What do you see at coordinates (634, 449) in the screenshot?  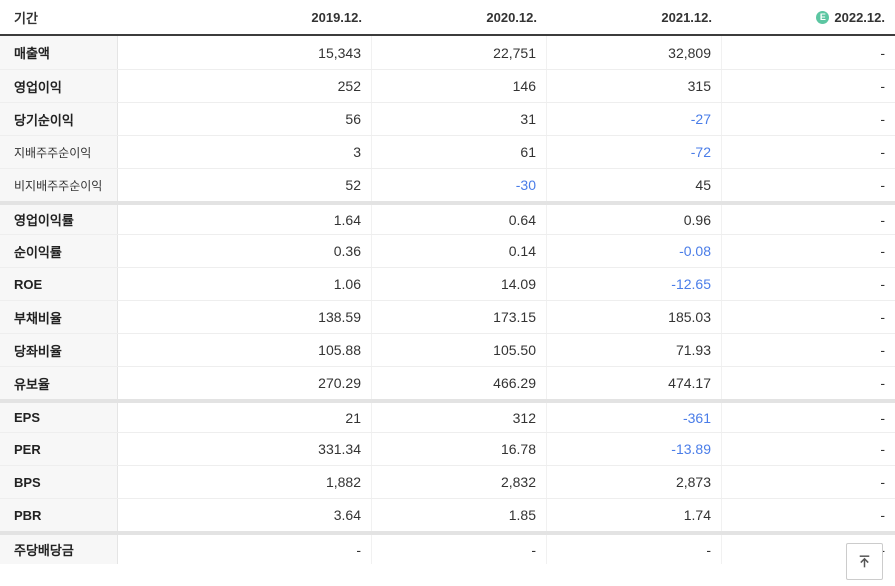 I see `value-cell: -13.89` at bounding box center [634, 449].